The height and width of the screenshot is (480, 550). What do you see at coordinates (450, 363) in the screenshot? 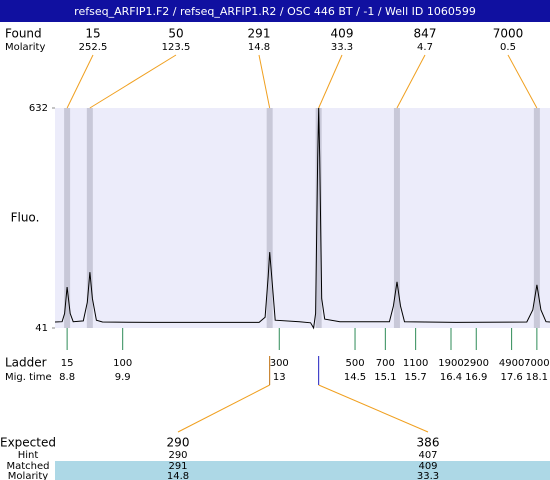
I see `ladder-size: 1900` at bounding box center [450, 363].